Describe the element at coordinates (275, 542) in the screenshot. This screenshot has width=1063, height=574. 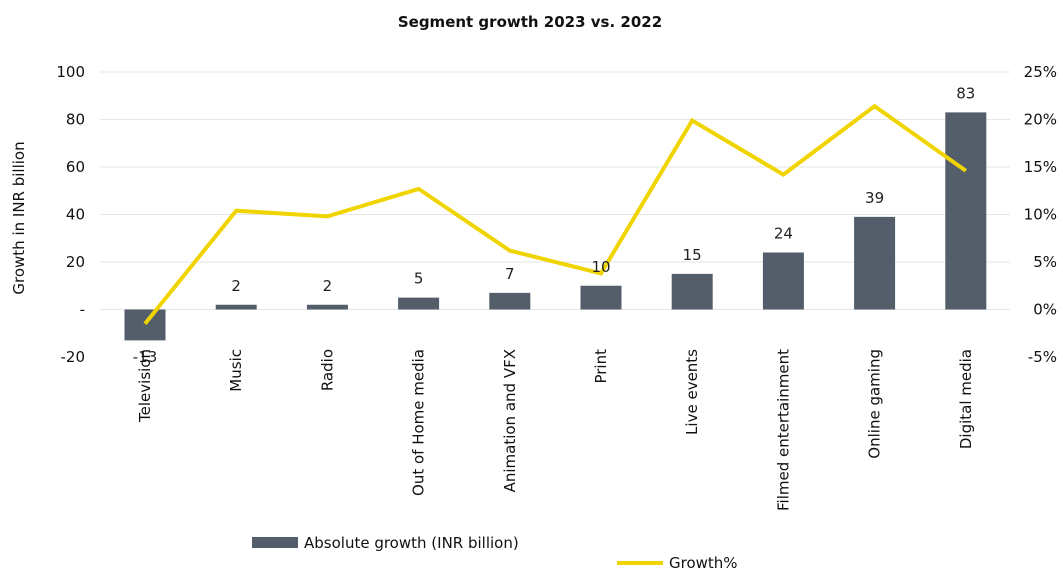
I see `legend-bar-swatch` at that location.